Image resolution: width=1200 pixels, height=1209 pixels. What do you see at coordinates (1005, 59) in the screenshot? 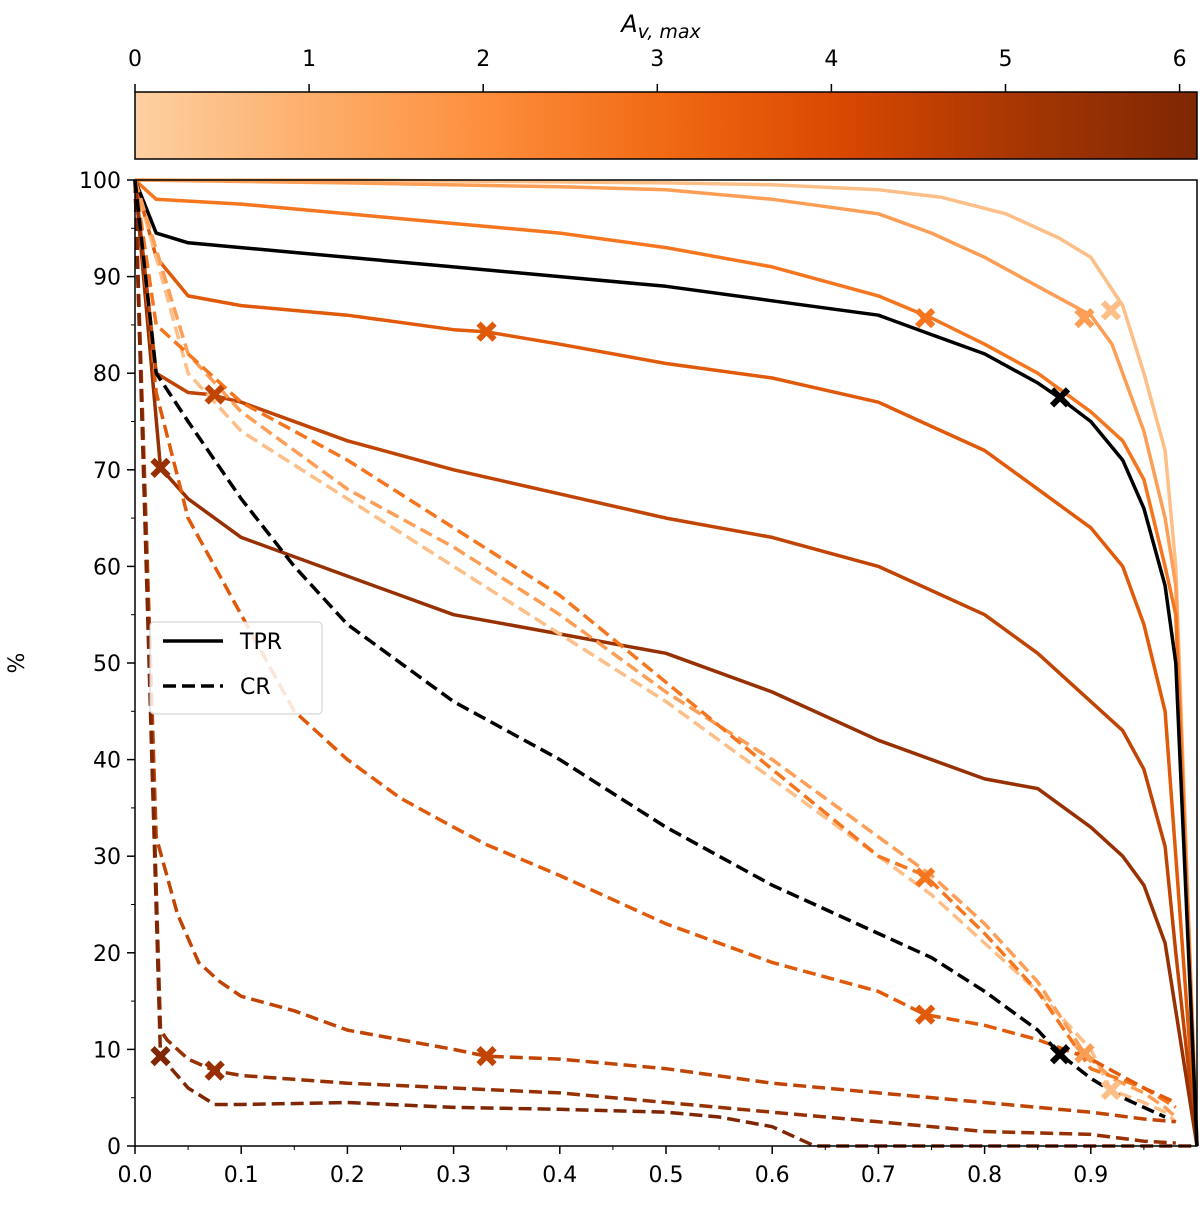
I see `colorbar-tick-label: 5` at bounding box center [1005, 59].